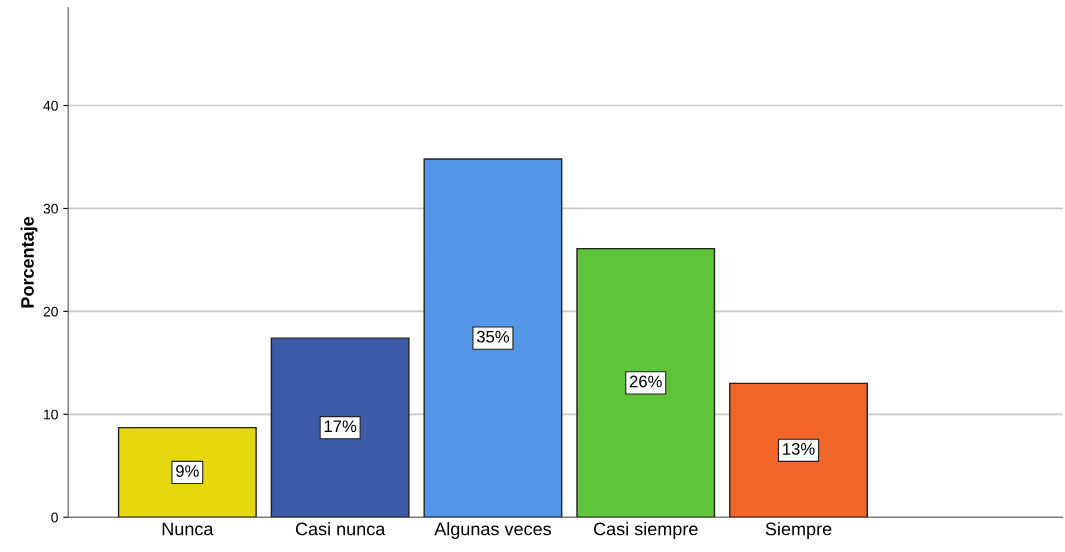  Describe the element at coordinates (50, 311) in the screenshot. I see `y-tick-label: 20` at that location.